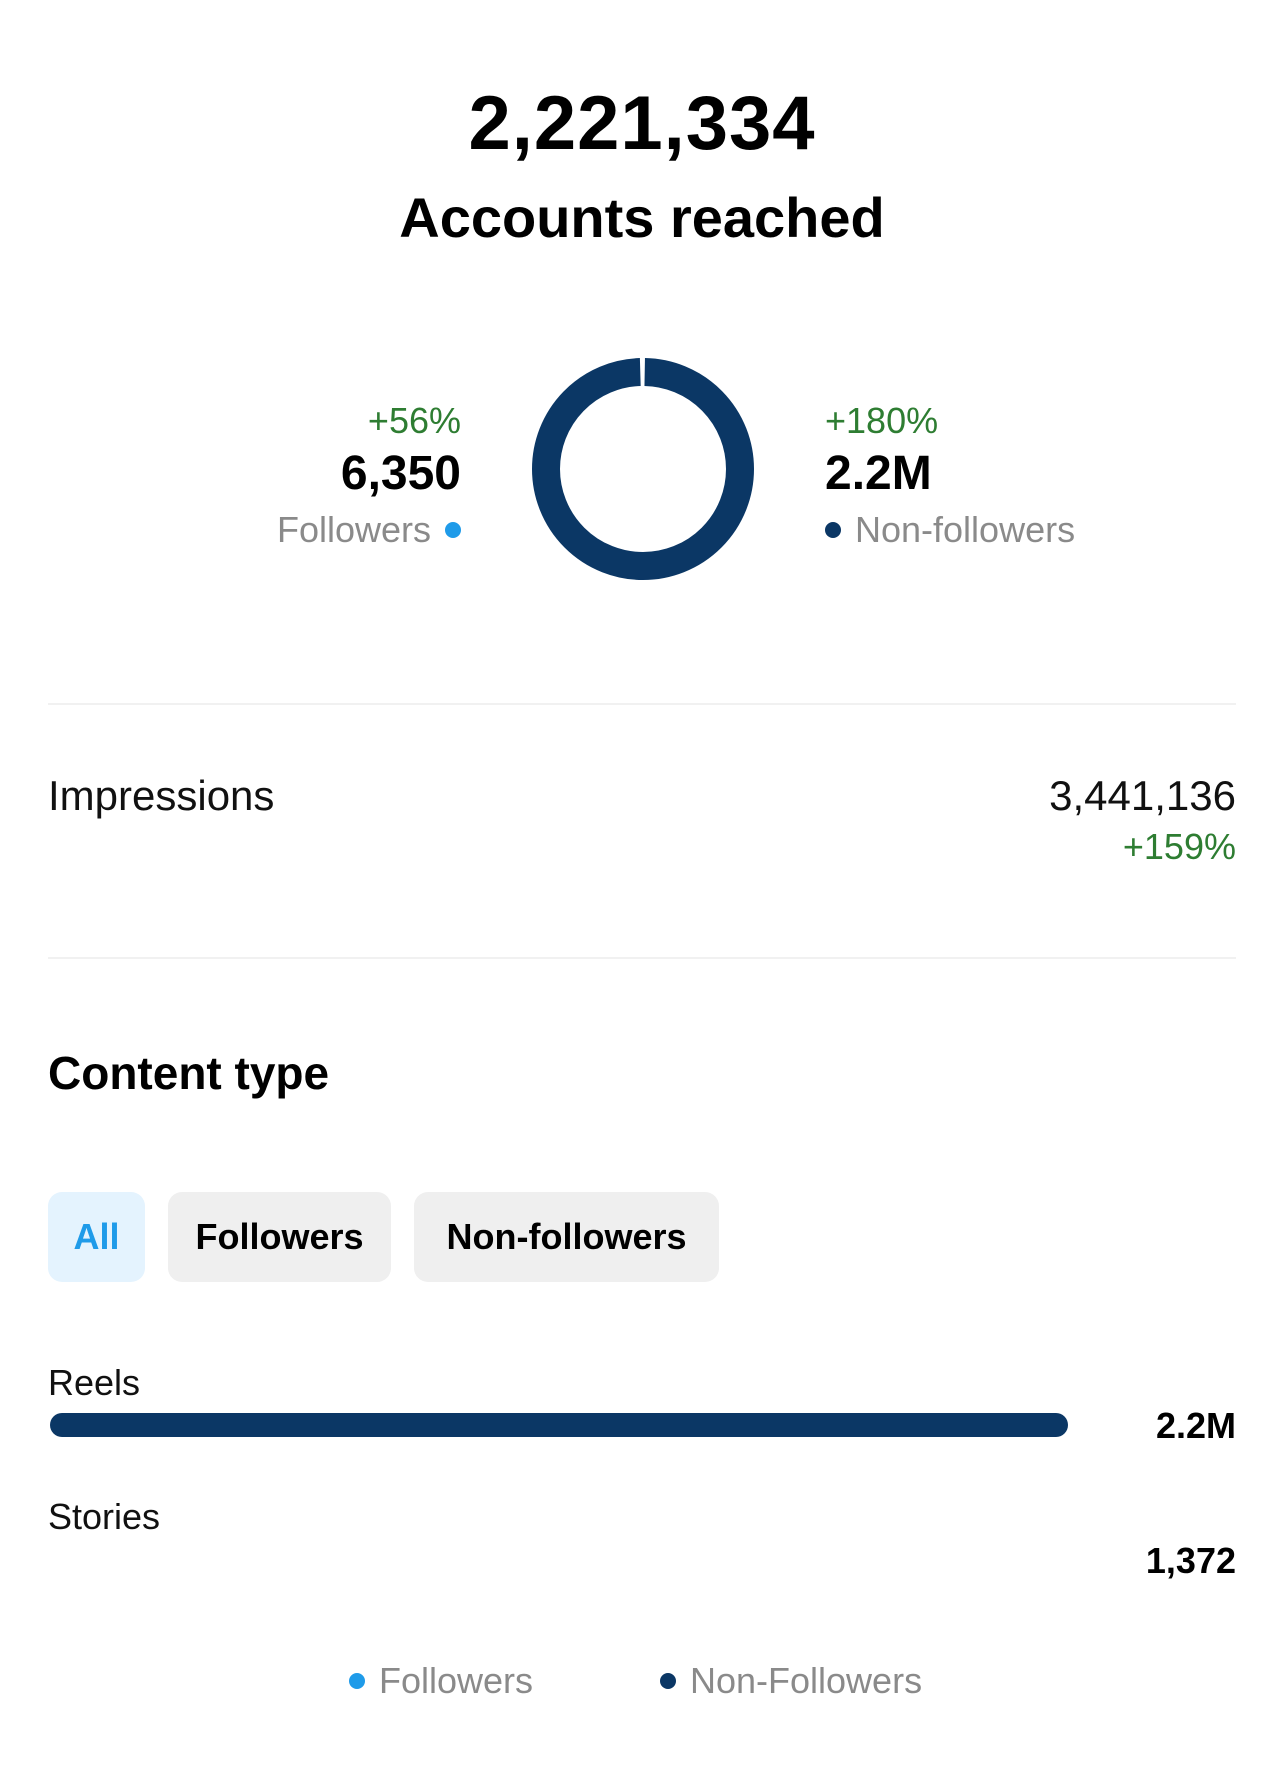  What do you see at coordinates (1179, 846) in the screenshot?
I see `impressions-change: +159%` at bounding box center [1179, 846].